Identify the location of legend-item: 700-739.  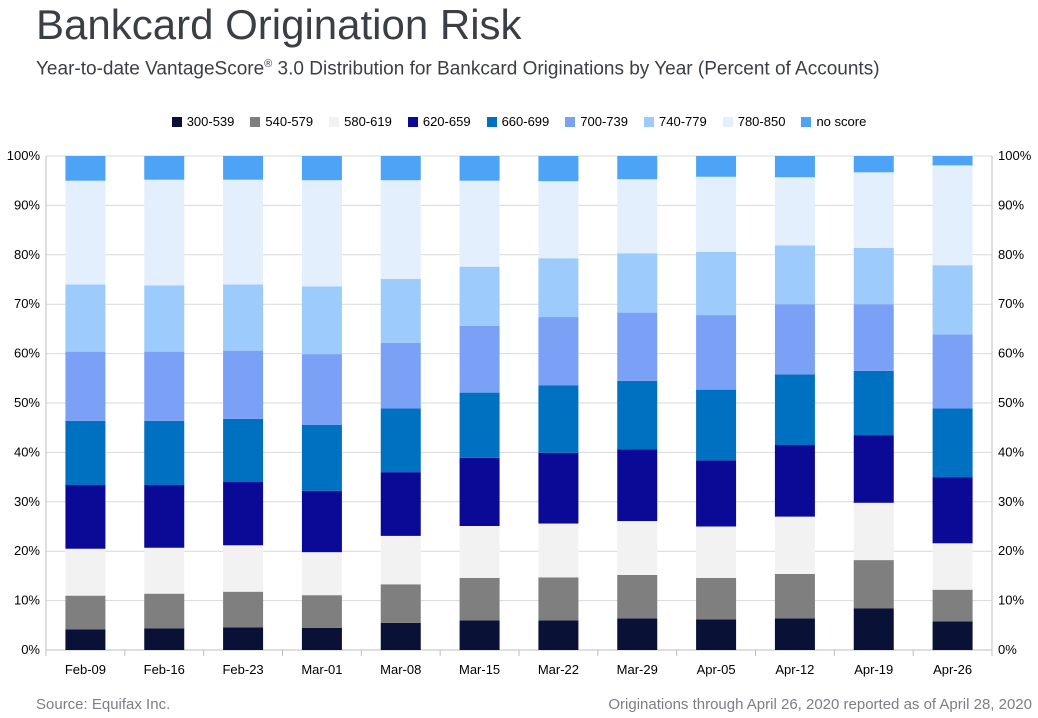
(596, 121).